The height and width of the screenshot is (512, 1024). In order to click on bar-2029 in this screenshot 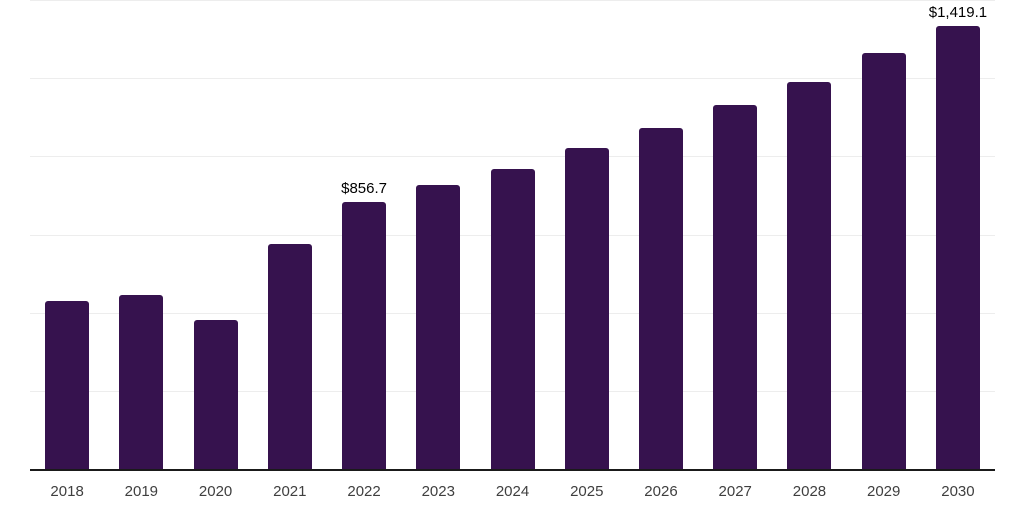, I will do `click(883, 261)`.